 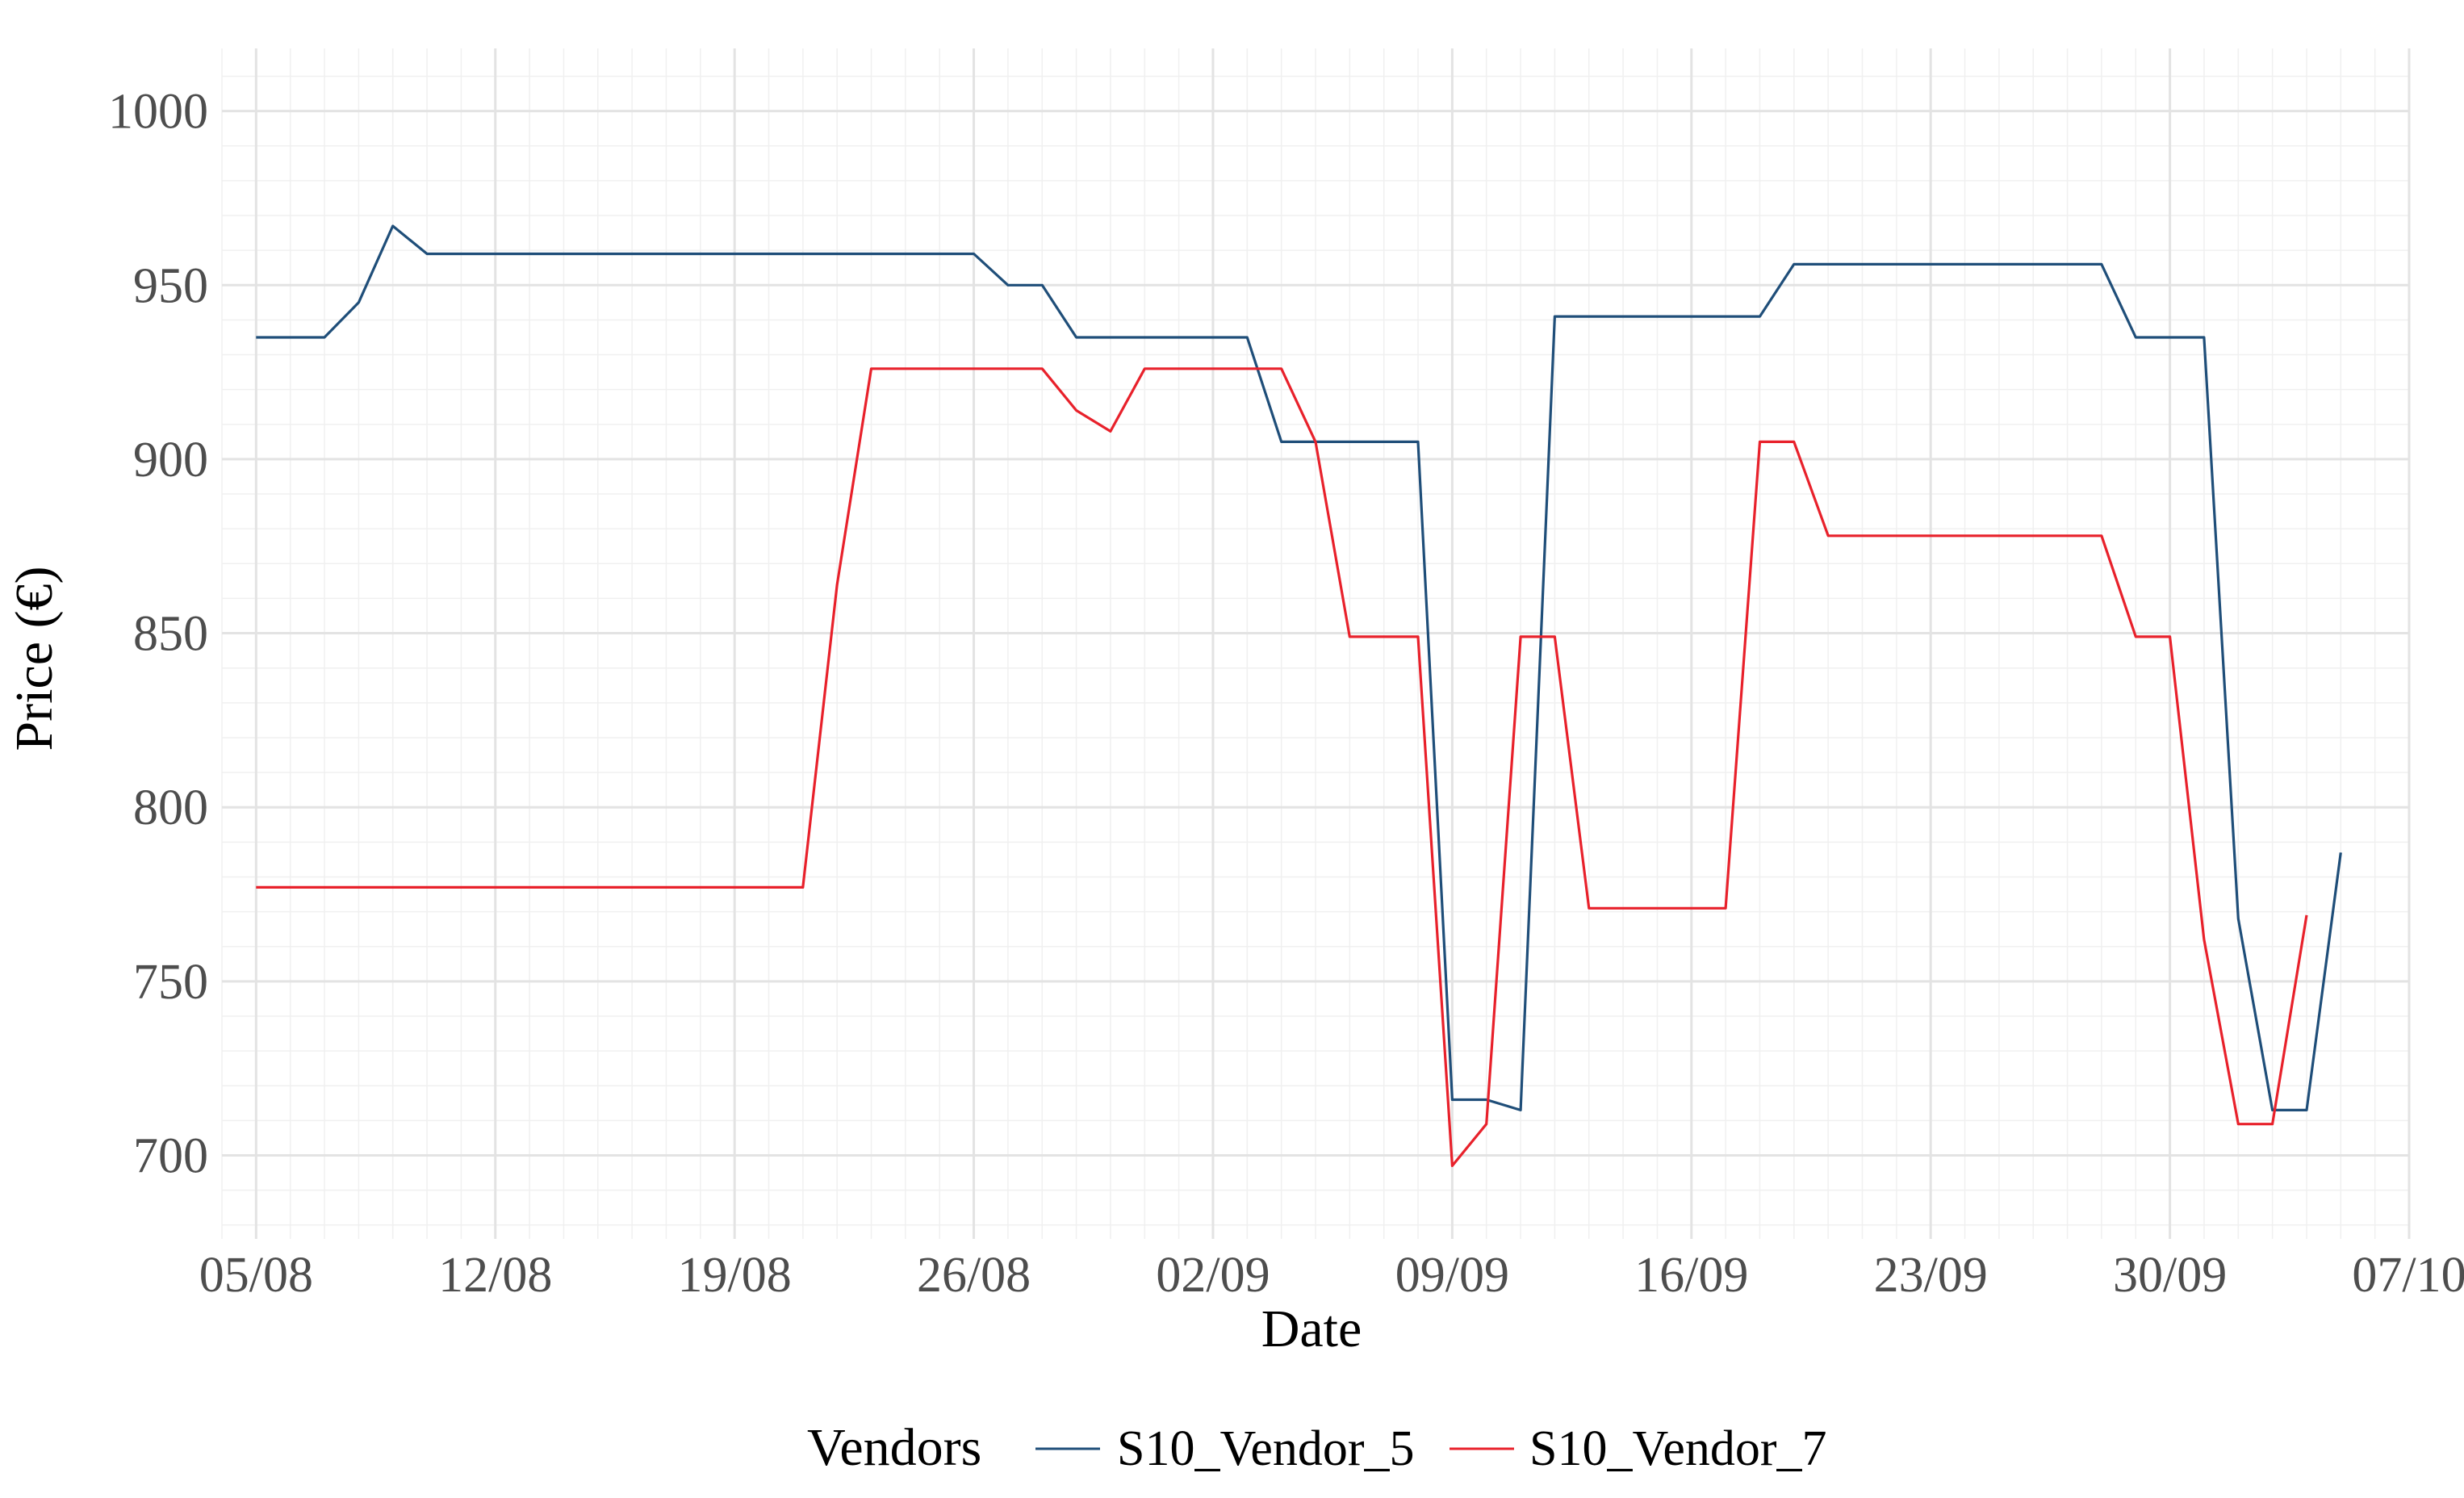 What do you see at coordinates (170, 285) in the screenshot?
I see `y-tick-label: 950` at bounding box center [170, 285].